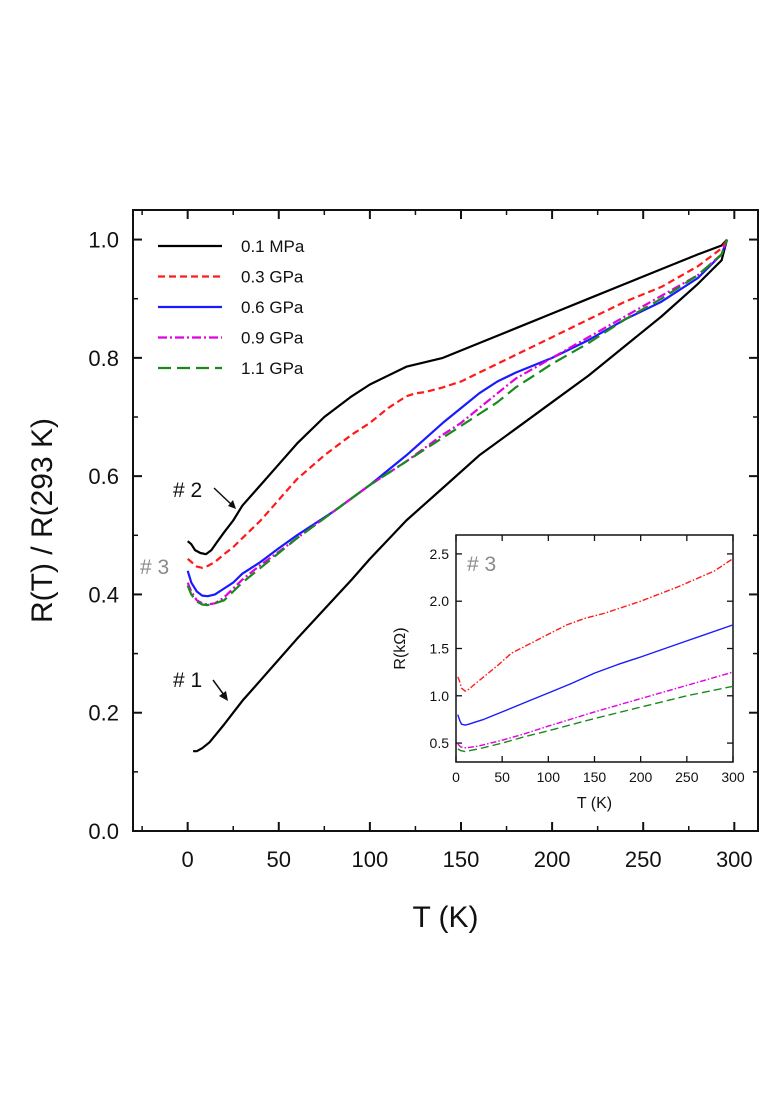 The width and height of the screenshot is (771, 1114). Describe the element at coordinates (734, 859) in the screenshot. I see `x-tick-label: 300` at that location.